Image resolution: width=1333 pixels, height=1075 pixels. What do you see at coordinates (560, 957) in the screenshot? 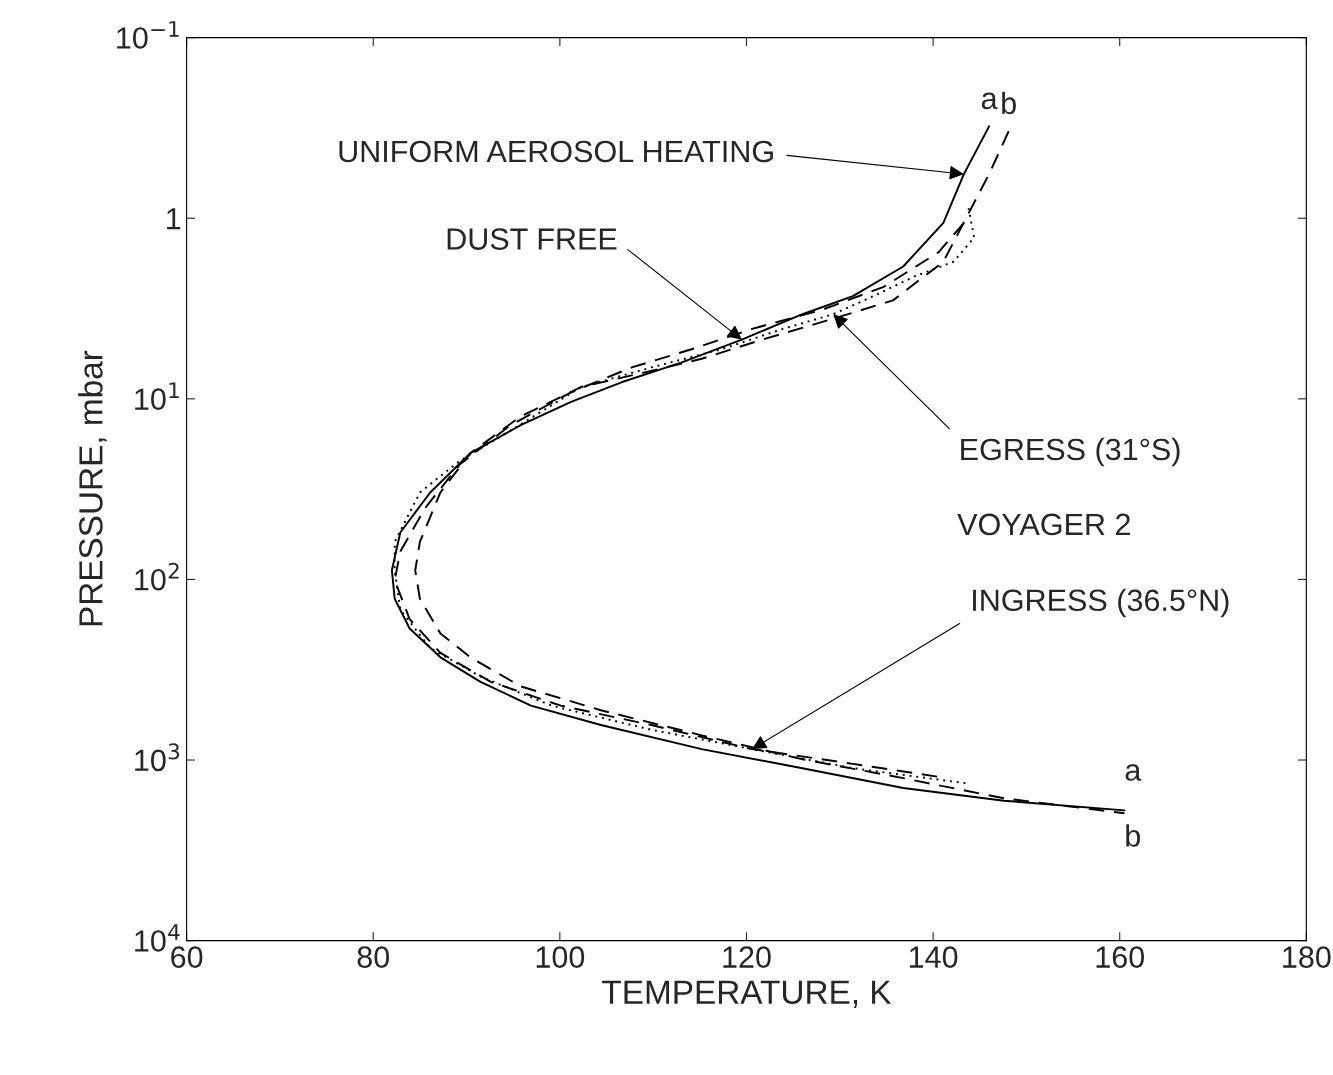
I see `x-tick-label: 100` at bounding box center [560, 957].